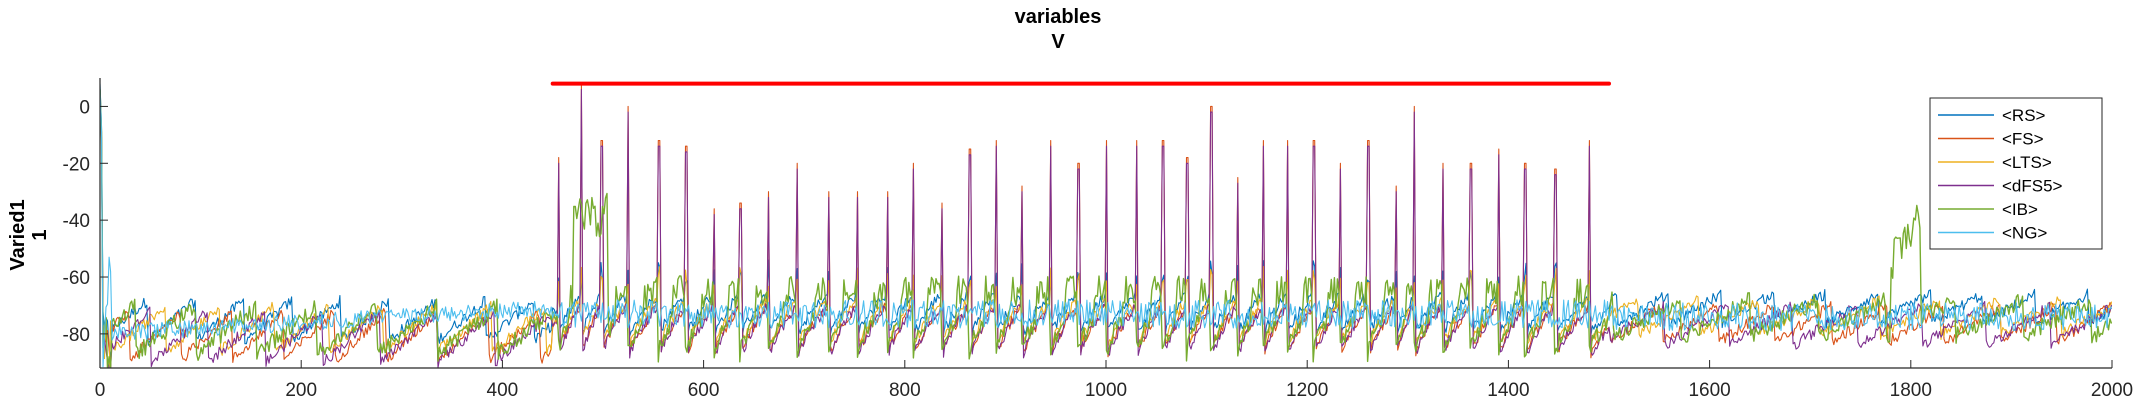 The height and width of the screenshot is (400, 2133). I want to click on x-tick-label: 0, so click(100, 390).